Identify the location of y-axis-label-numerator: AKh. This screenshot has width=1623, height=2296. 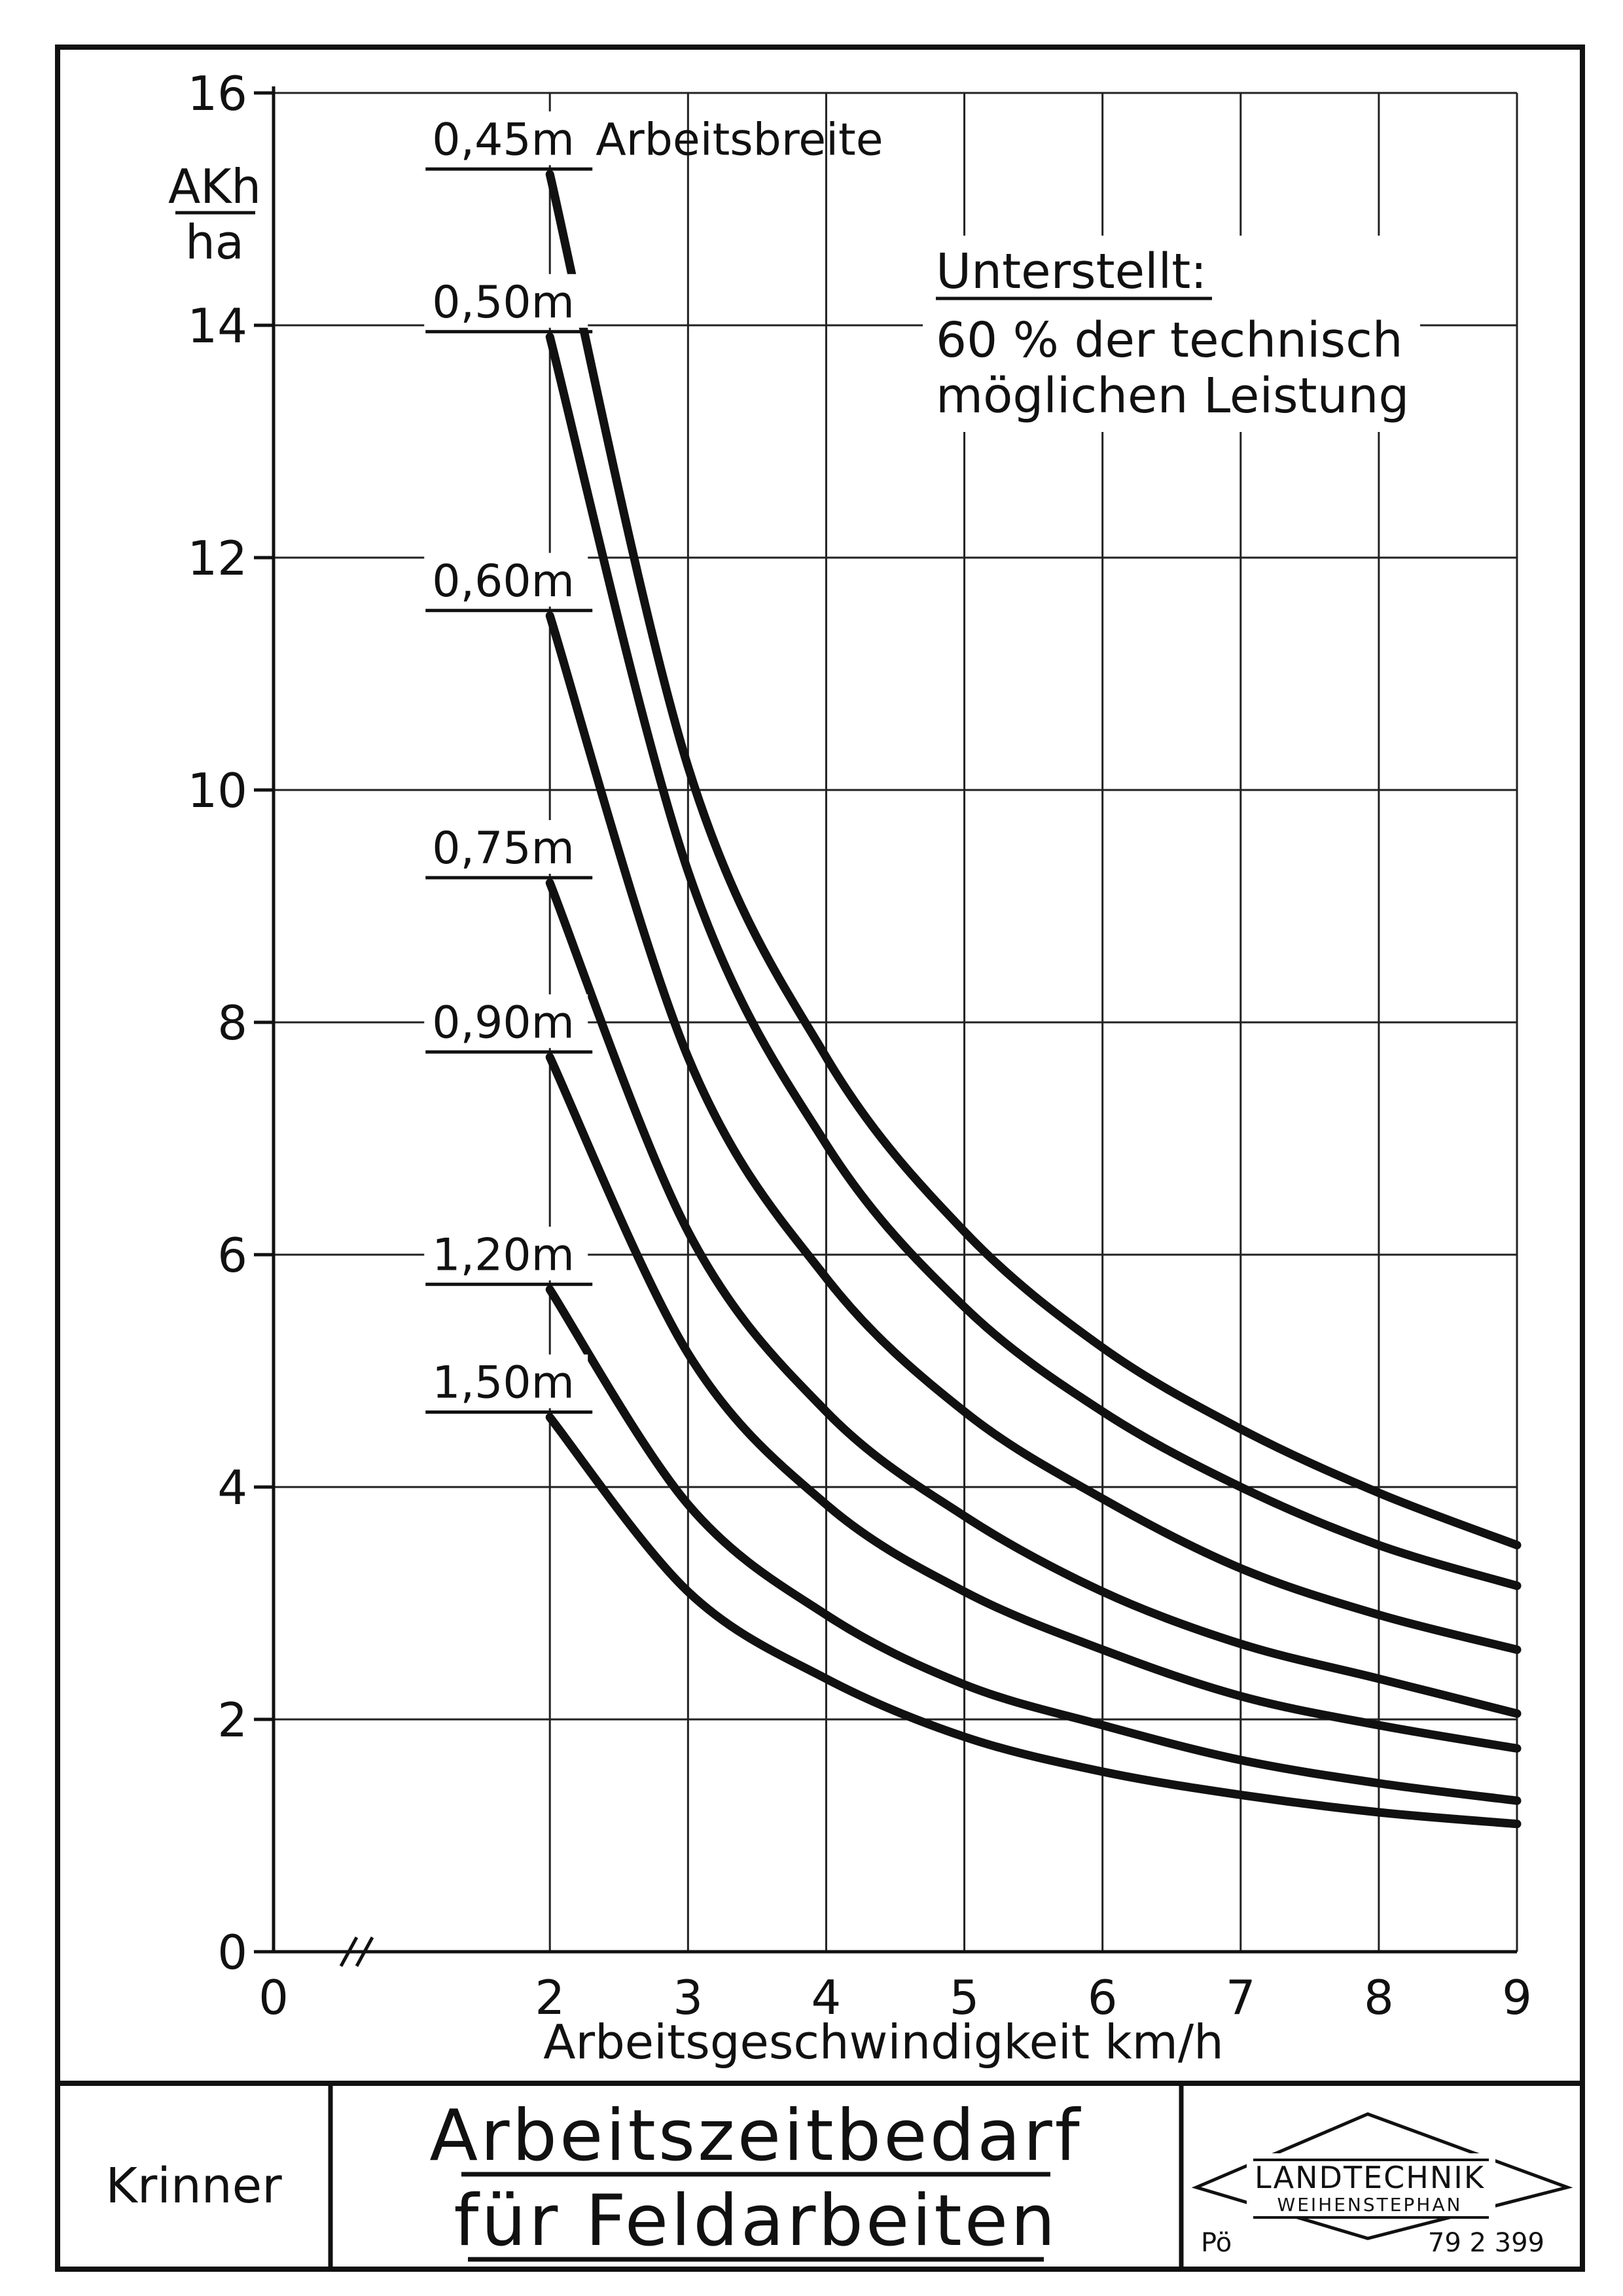
(214, 186).